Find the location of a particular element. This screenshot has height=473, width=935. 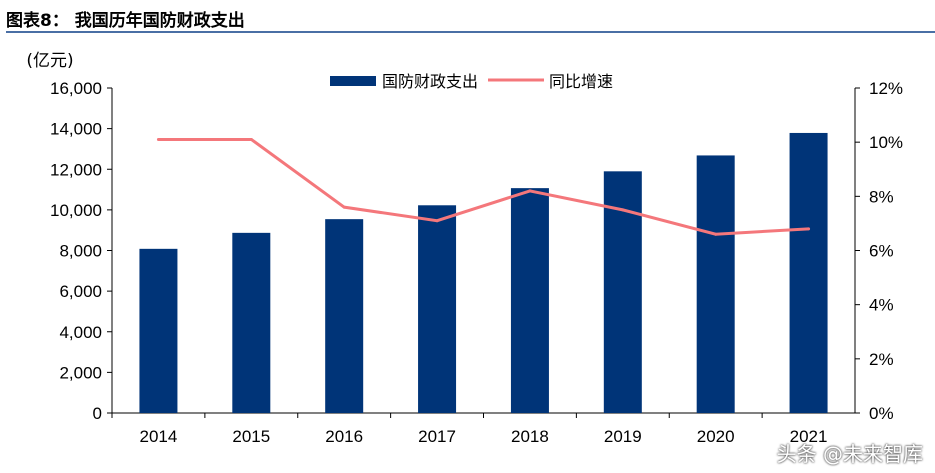

x-tick-label: 2018 is located at coordinates (530, 436).